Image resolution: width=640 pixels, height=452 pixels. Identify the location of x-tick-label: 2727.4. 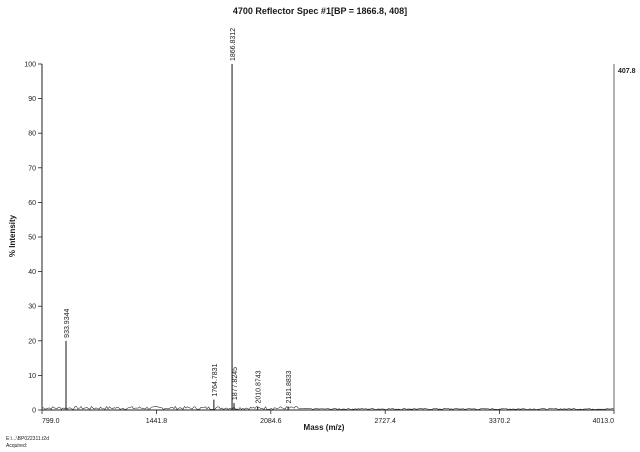
(385, 421).